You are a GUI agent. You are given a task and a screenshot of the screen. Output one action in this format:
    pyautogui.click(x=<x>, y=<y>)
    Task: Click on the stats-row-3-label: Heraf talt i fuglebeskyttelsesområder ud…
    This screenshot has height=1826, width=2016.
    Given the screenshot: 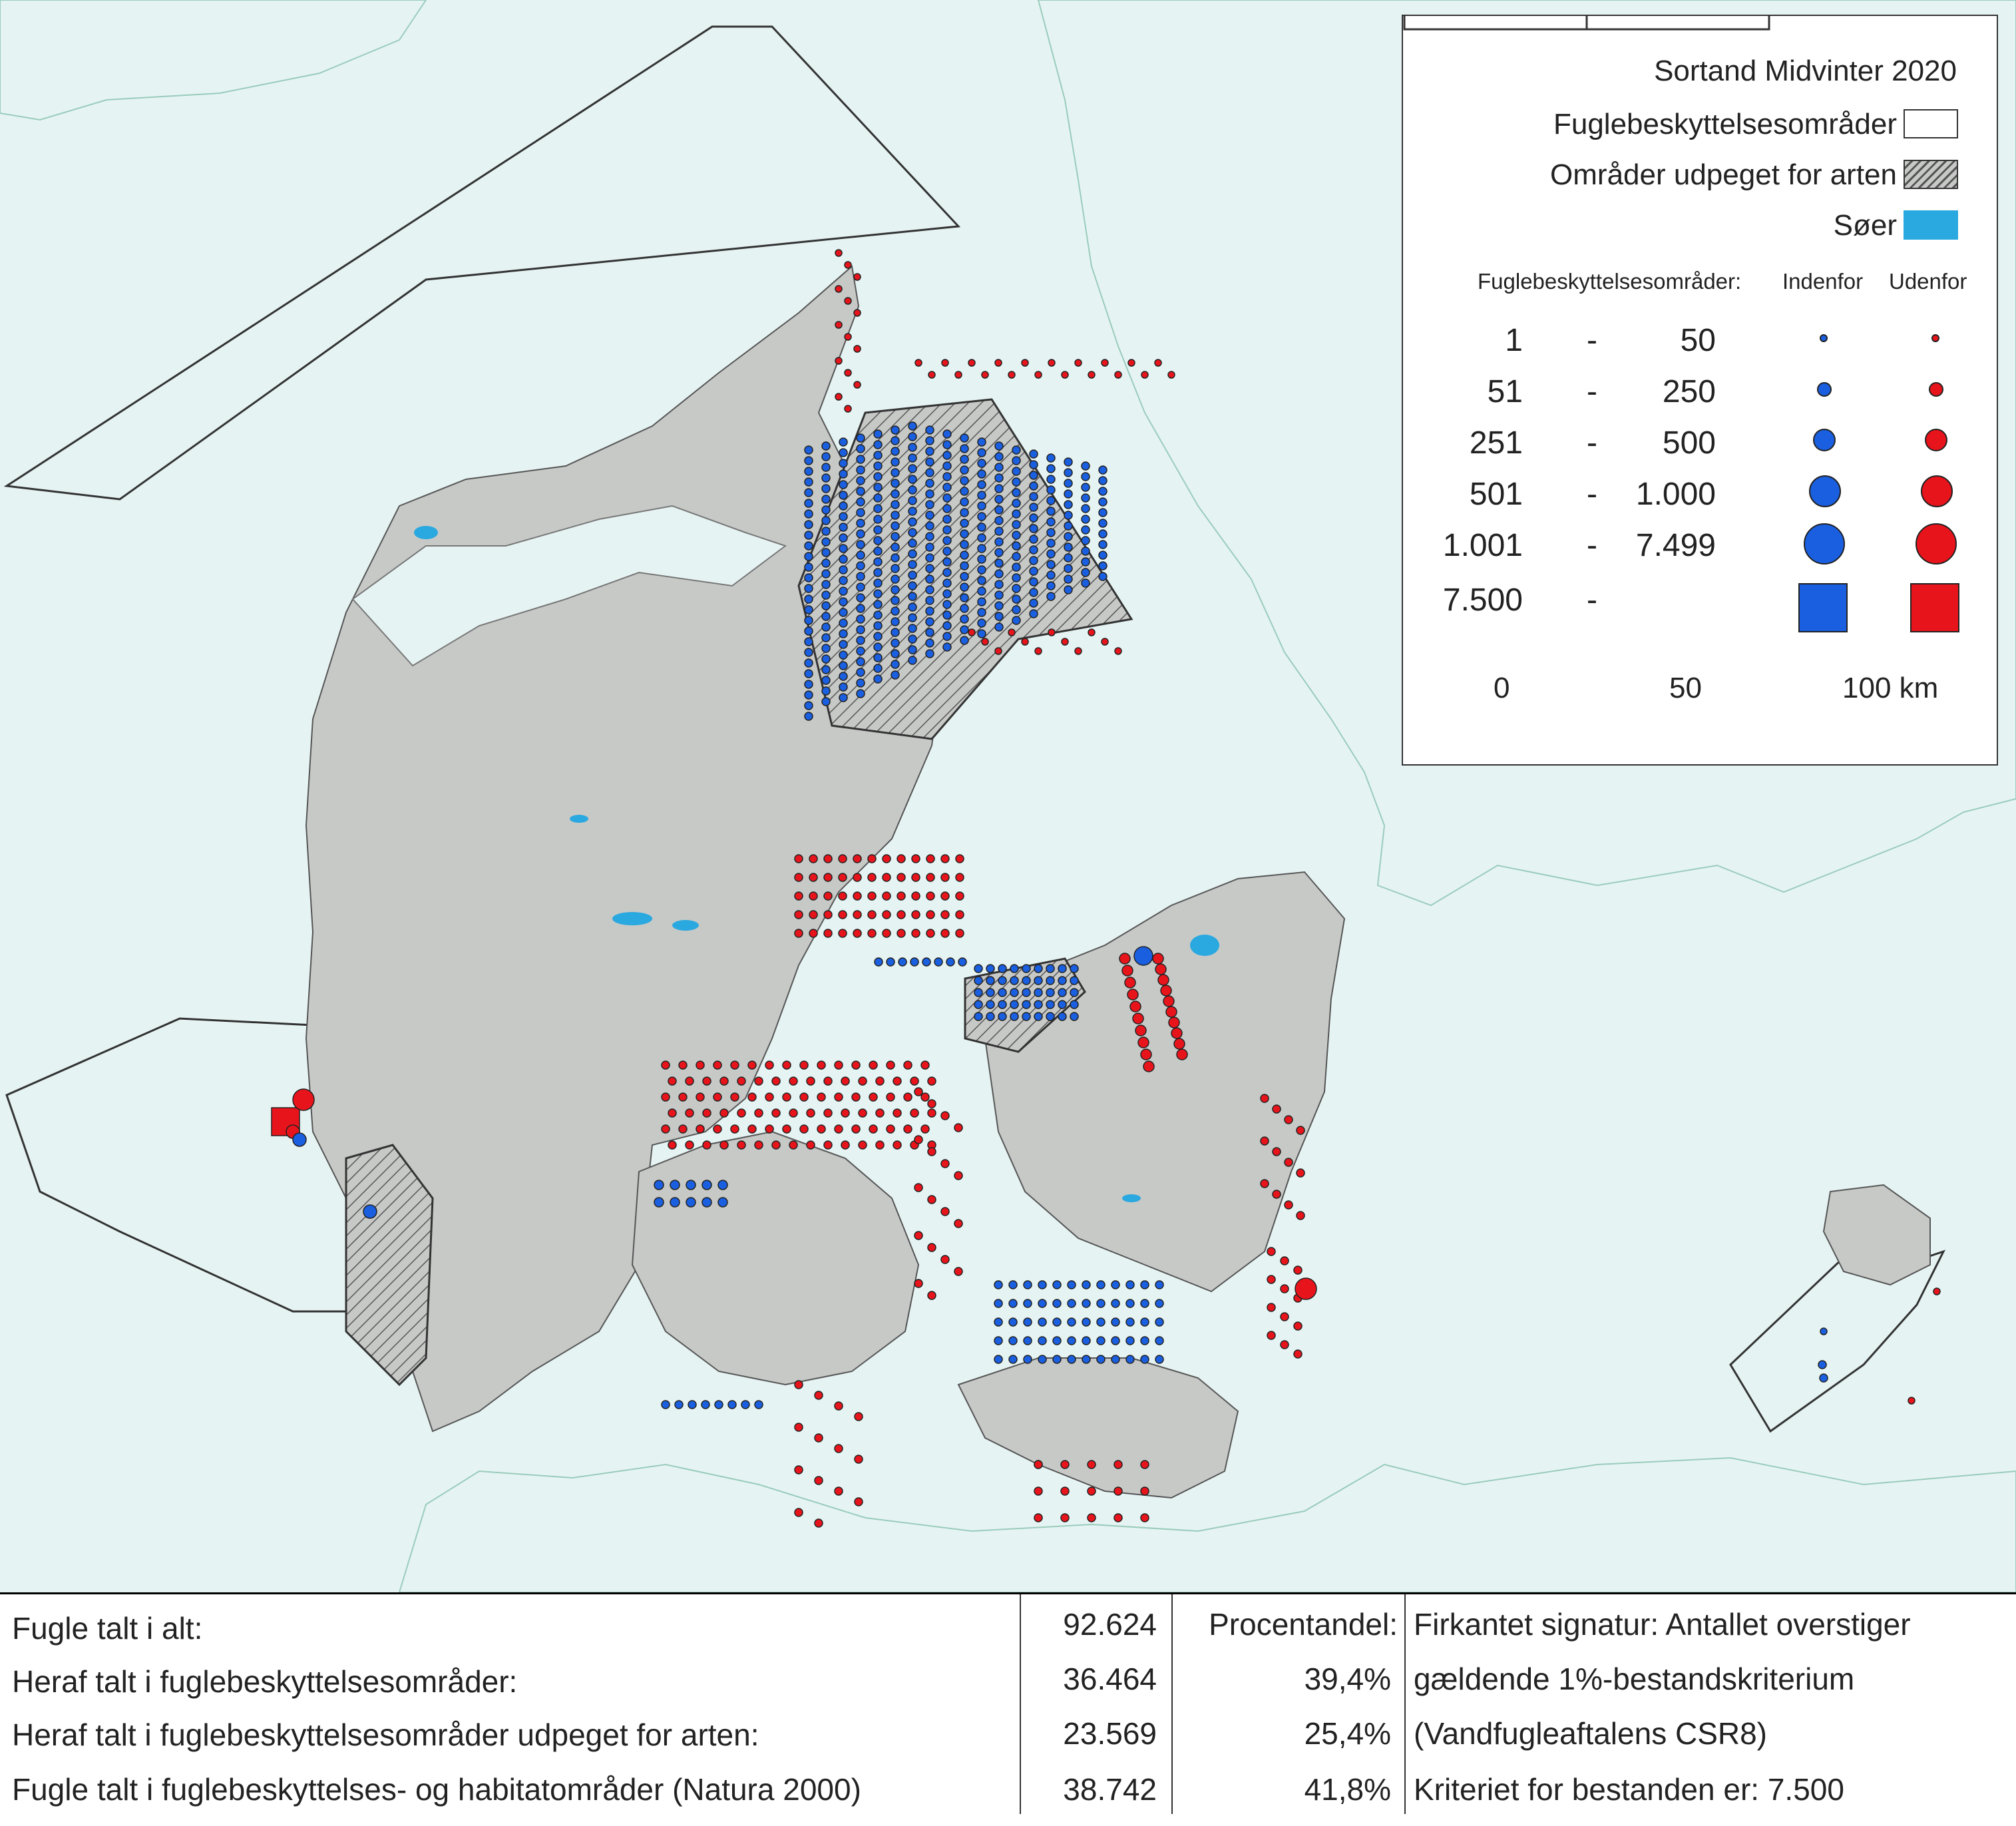 What is the action you would take?
    pyautogui.click(x=385, y=1734)
    